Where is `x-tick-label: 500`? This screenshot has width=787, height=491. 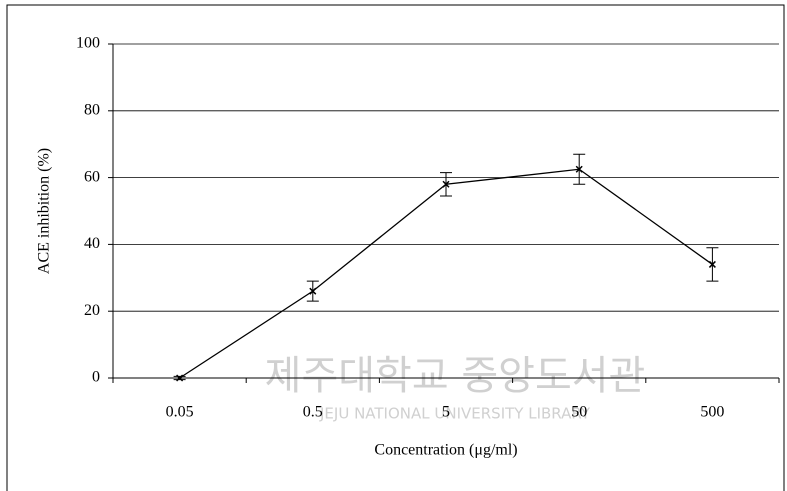 x-tick-label: 500 is located at coordinates (712, 412).